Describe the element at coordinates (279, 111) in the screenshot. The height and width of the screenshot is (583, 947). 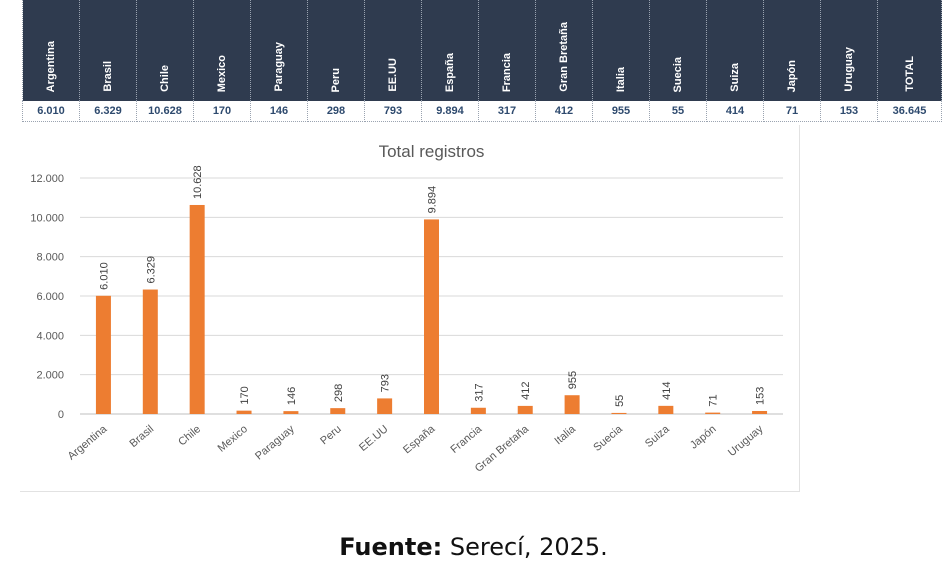
I see `value-cell: 146` at that location.